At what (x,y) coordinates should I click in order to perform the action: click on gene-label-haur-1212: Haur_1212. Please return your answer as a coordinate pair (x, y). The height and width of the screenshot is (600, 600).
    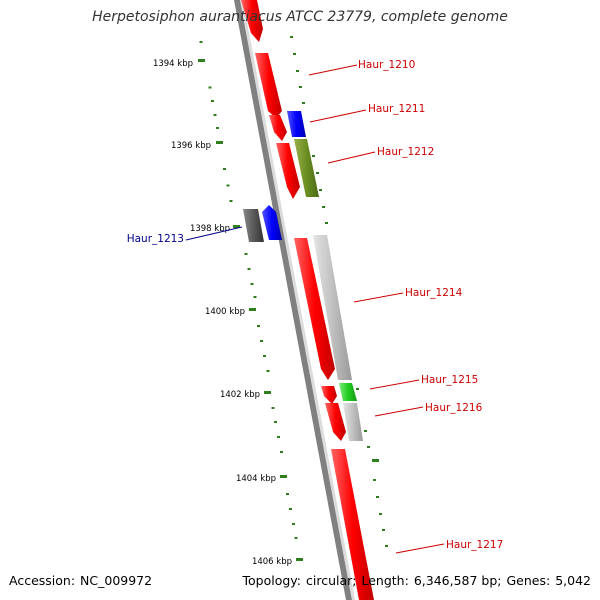
    Looking at the image, I should click on (405, 152).